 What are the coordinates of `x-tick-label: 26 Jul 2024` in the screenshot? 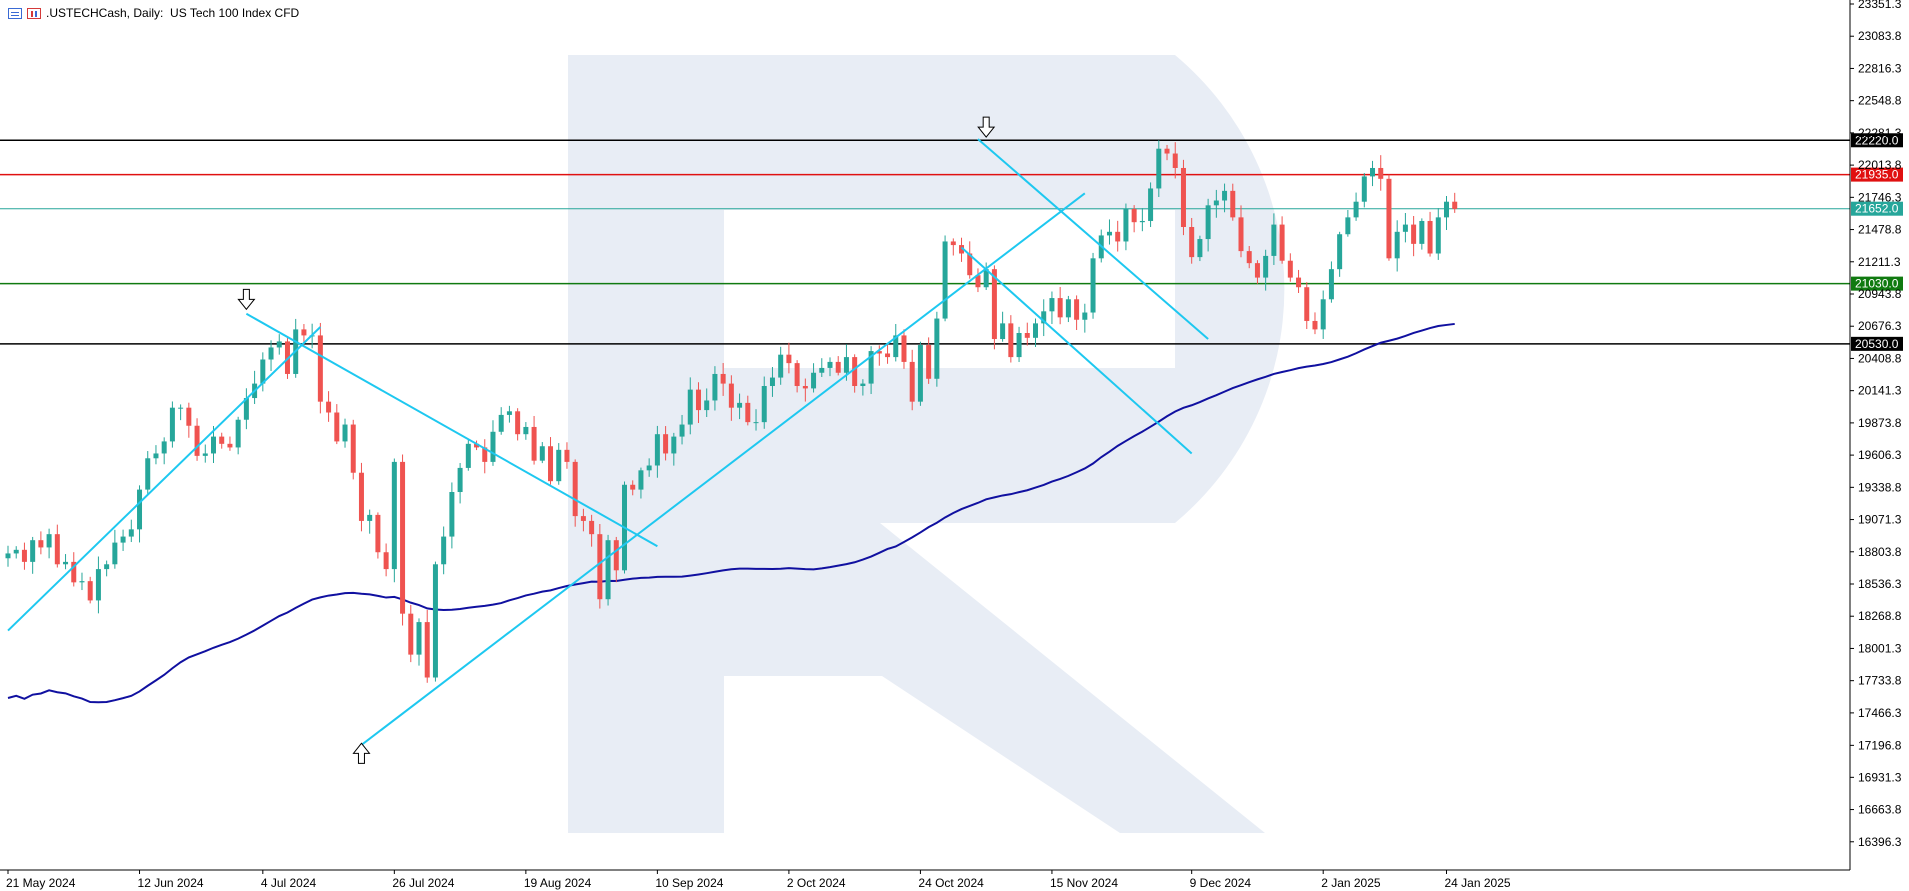 It's located at (423, 883).